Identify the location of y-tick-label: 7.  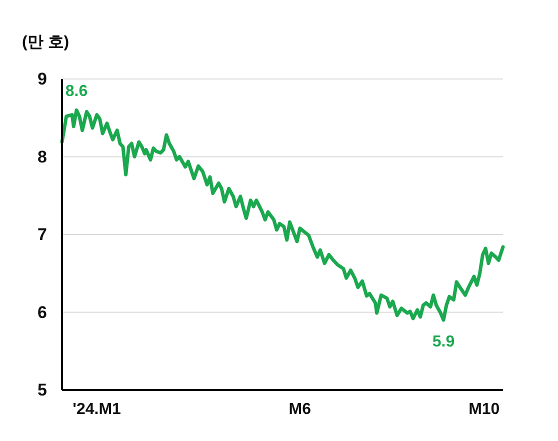
(42, 234).